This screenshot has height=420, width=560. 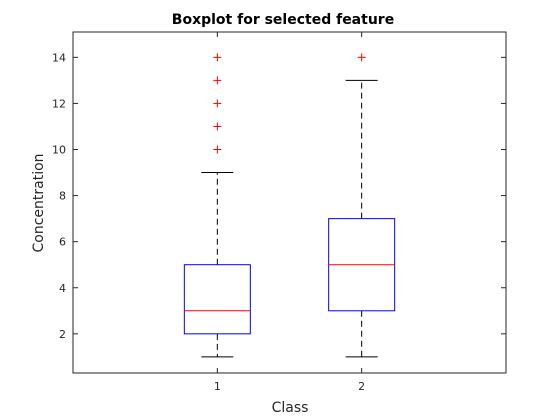 I want to click on y-tick-label: 10, so click(x=59, y=150).